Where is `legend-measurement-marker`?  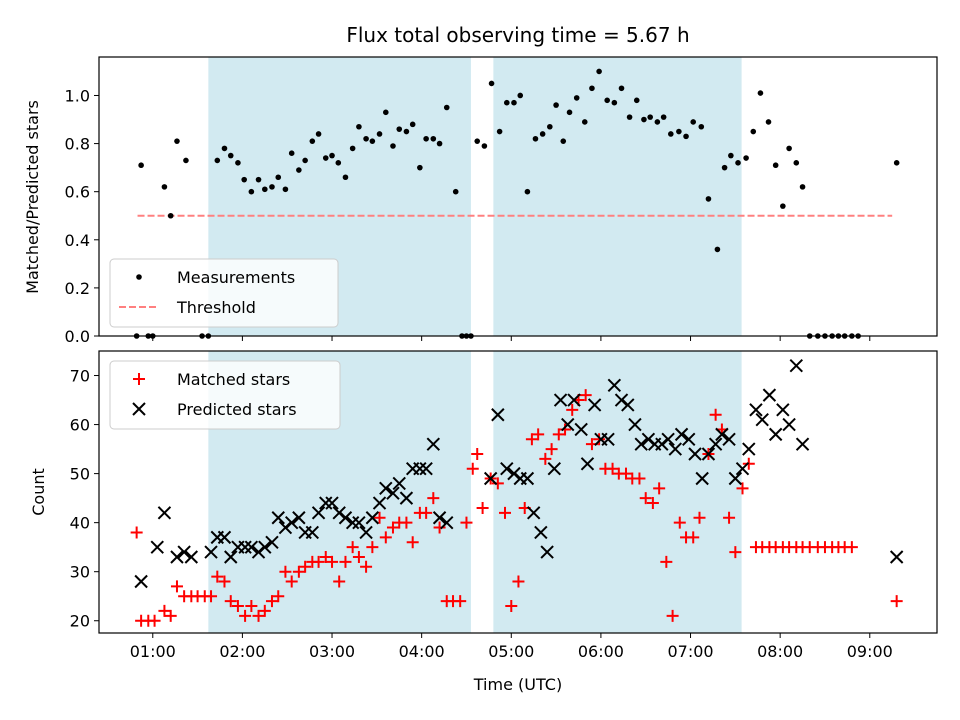 legend-measurement-marker is located at coordinates (139, 277).